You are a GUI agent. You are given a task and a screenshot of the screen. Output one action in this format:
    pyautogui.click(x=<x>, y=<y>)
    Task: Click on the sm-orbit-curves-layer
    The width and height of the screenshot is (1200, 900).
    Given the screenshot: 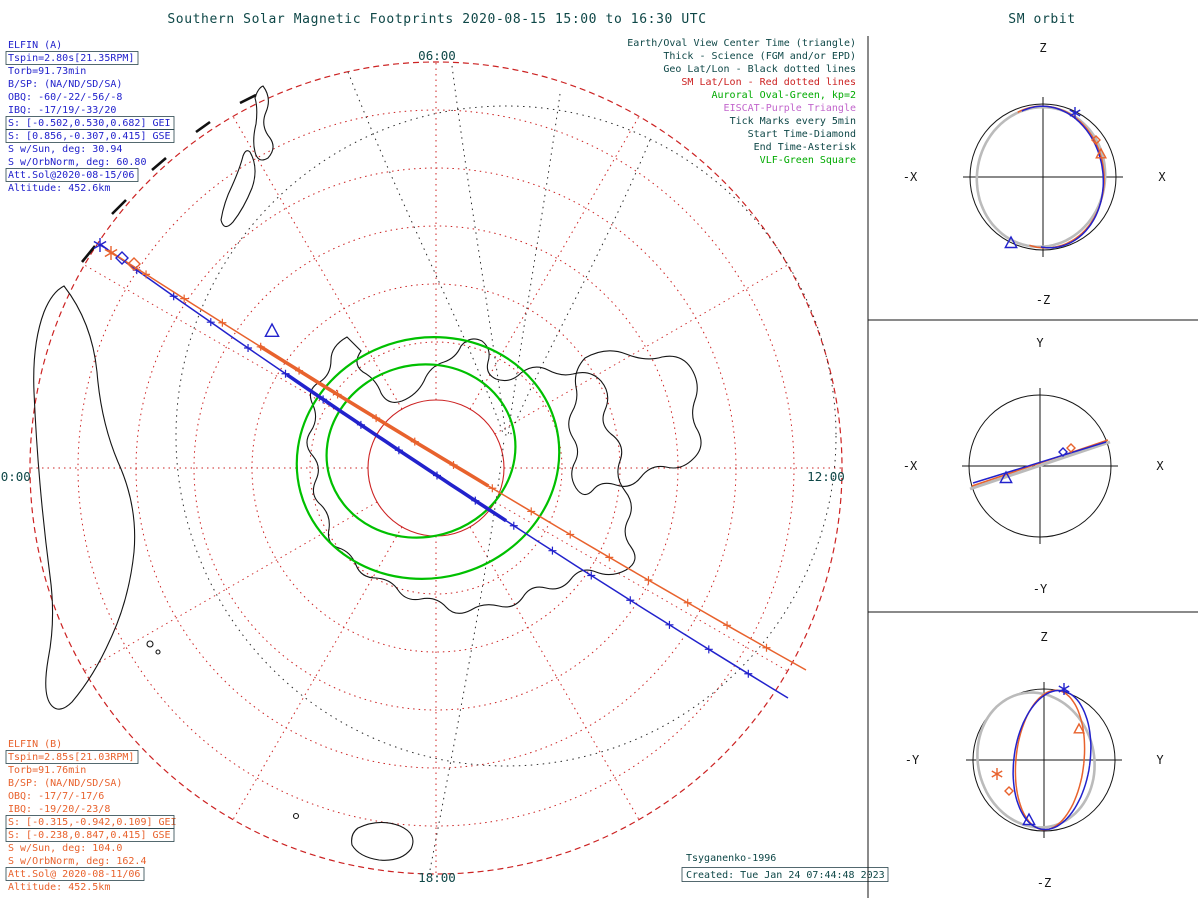 What is the action you would take?
    pyautogui.click(x=1040, y=468)
    